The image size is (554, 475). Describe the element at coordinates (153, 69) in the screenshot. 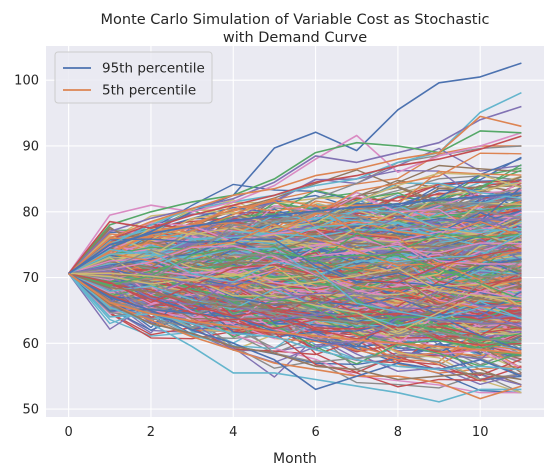

I see `legend-label-95th: 95th percentile` at that location.